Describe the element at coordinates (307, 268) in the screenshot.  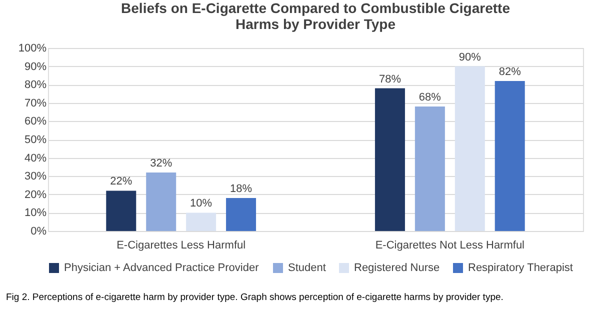
I see `legend-label: Student` at that location.